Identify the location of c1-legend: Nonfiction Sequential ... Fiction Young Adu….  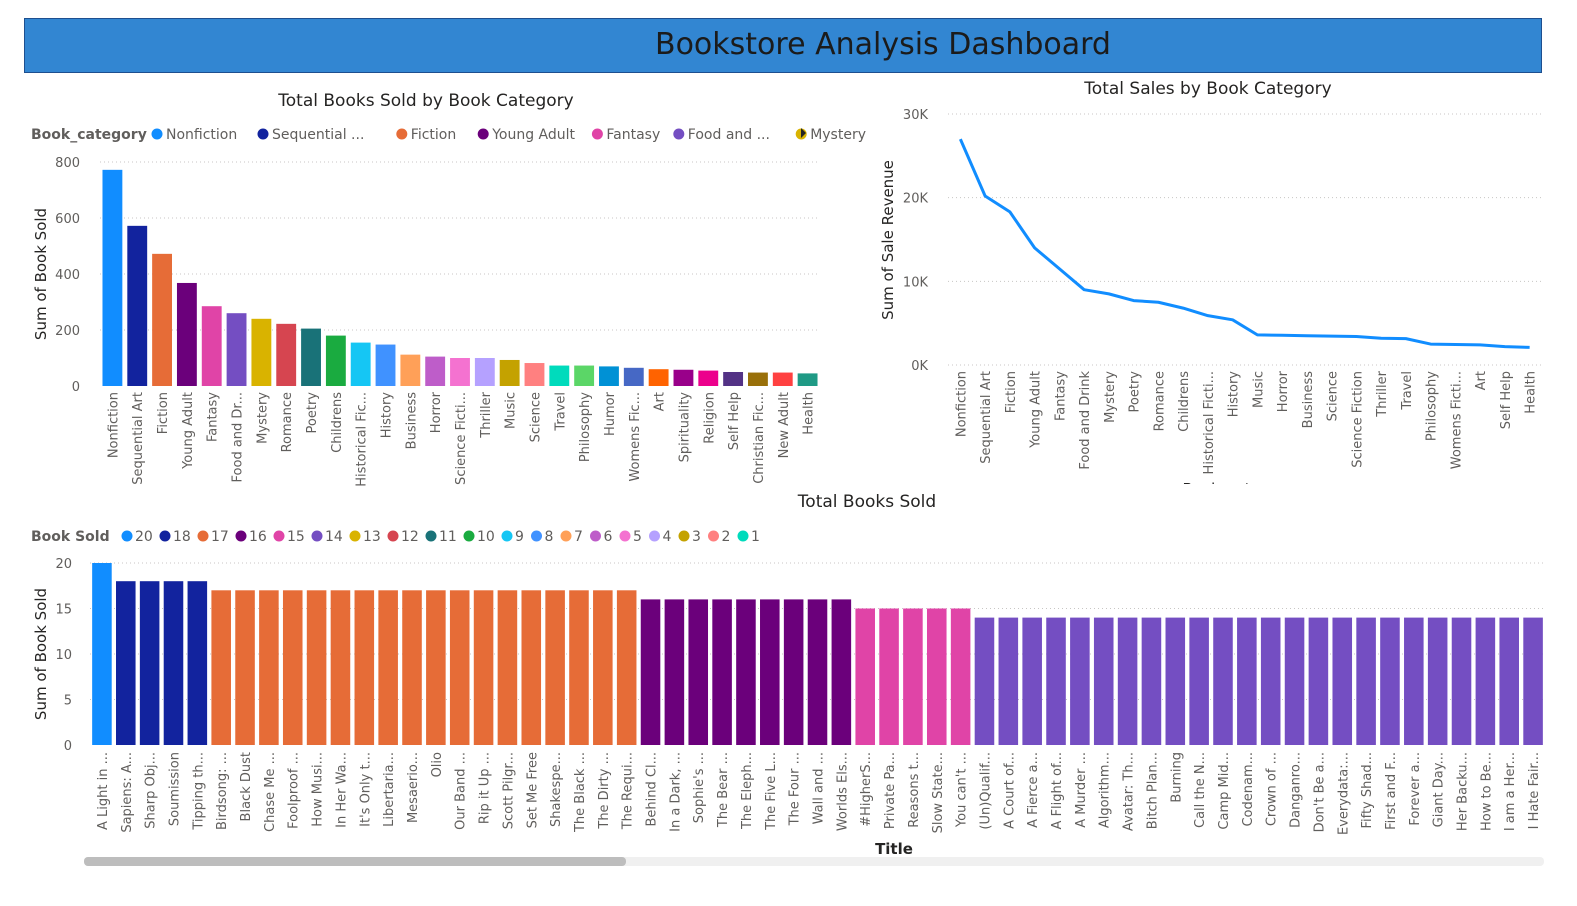
(509, 135).